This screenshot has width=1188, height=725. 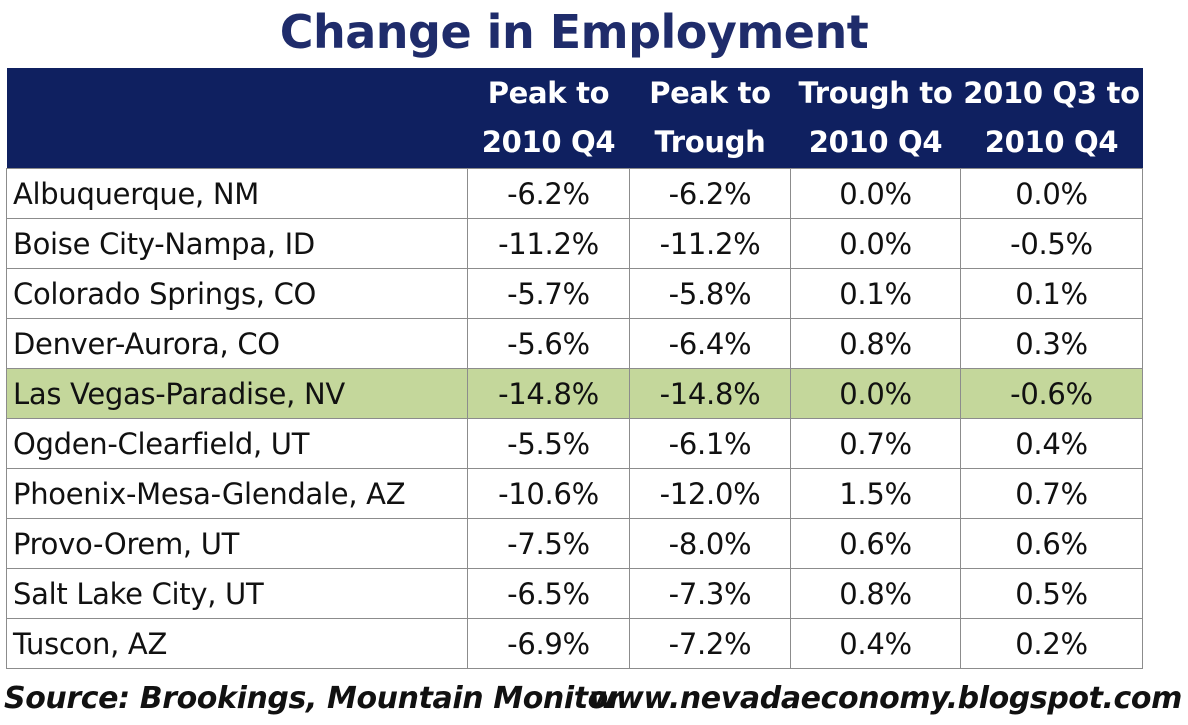 I want to click on table-row: Colorado Springs, CO -5.7% -5.8% 0.1% 0.1%, so click(x=574, y=293).